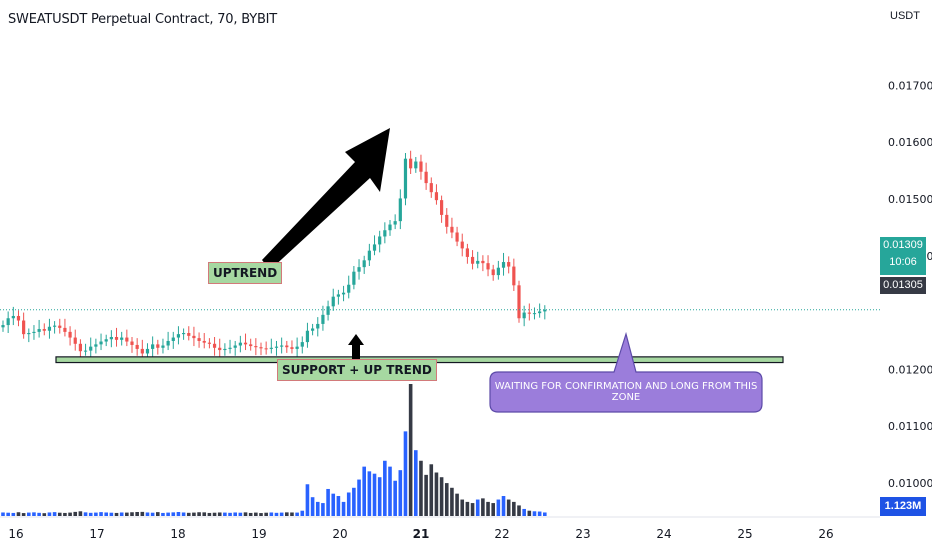 Image resolution: width=932 pixels, height=550 pixels. Describe the element at coordinates (245, 273) in the screenshot. I see `uptrend-label: UPTREND` at that location.